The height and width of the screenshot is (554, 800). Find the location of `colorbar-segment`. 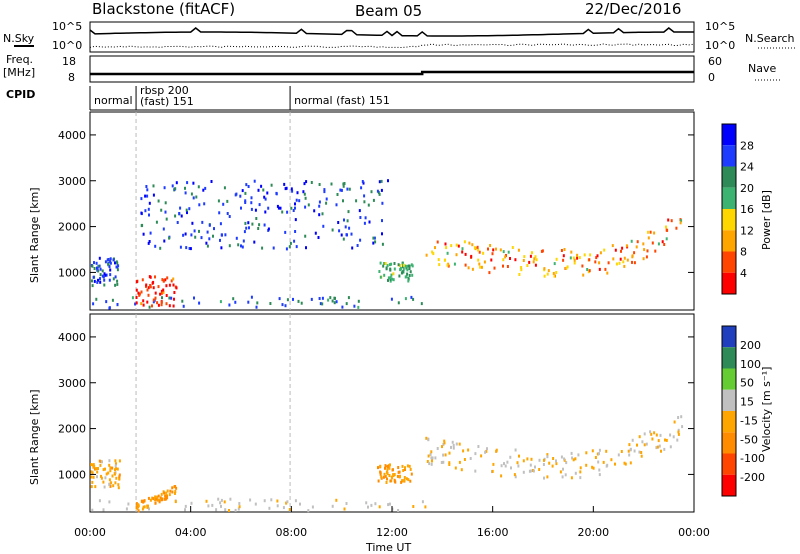

colorbar-segment is located at coordinates (729, 464).